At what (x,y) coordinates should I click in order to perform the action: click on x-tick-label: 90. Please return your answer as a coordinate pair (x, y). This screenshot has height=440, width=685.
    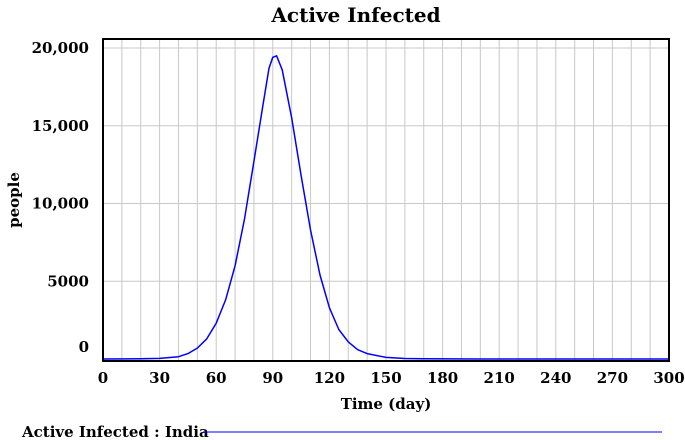
    Looking at the image, I should click on (272, 378).